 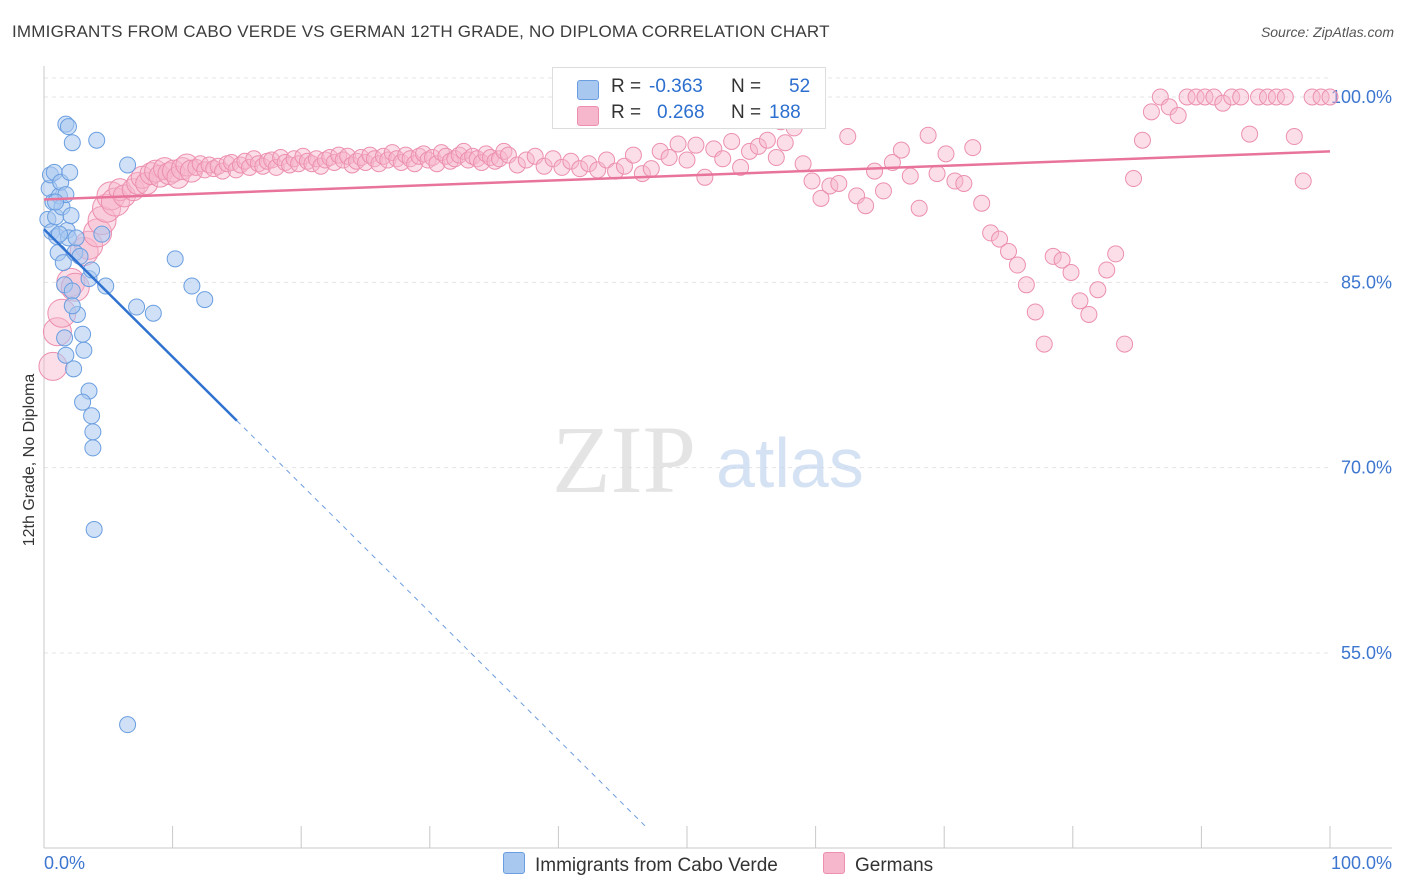 What do you see at coordinates (64, 863) in the screenshot?
I see `x-tick-label: 0.0%` at bounding box center [64, 863].